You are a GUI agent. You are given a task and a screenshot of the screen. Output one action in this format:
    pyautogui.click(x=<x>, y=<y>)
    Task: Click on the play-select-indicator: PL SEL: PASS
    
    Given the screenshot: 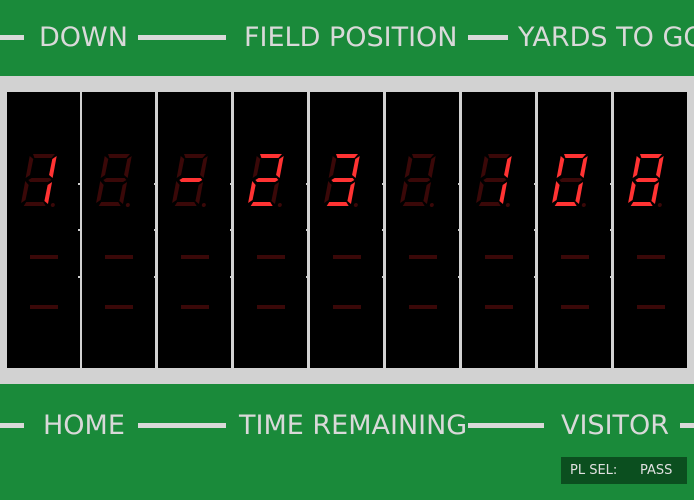 What is the action you would take?
    pyautogui.click(x=624, y=470)
    